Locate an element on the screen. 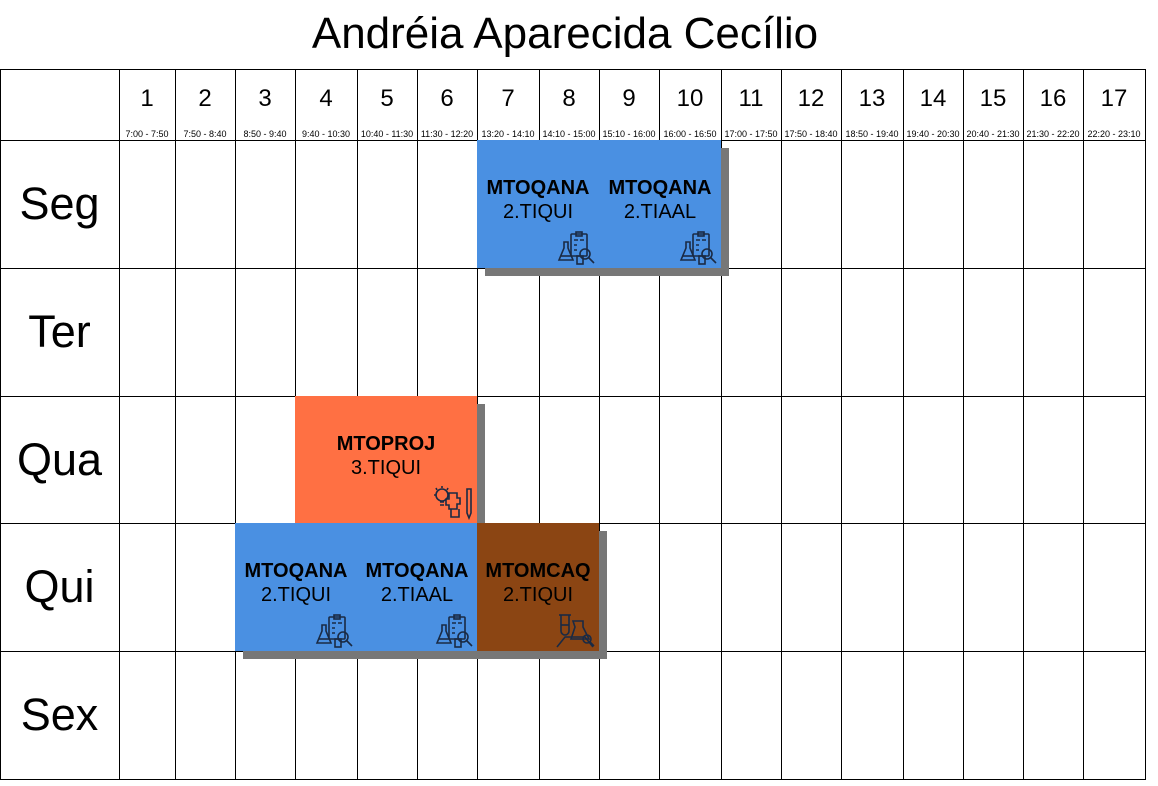  period-number: 8 is located at coordinates (569, 98).